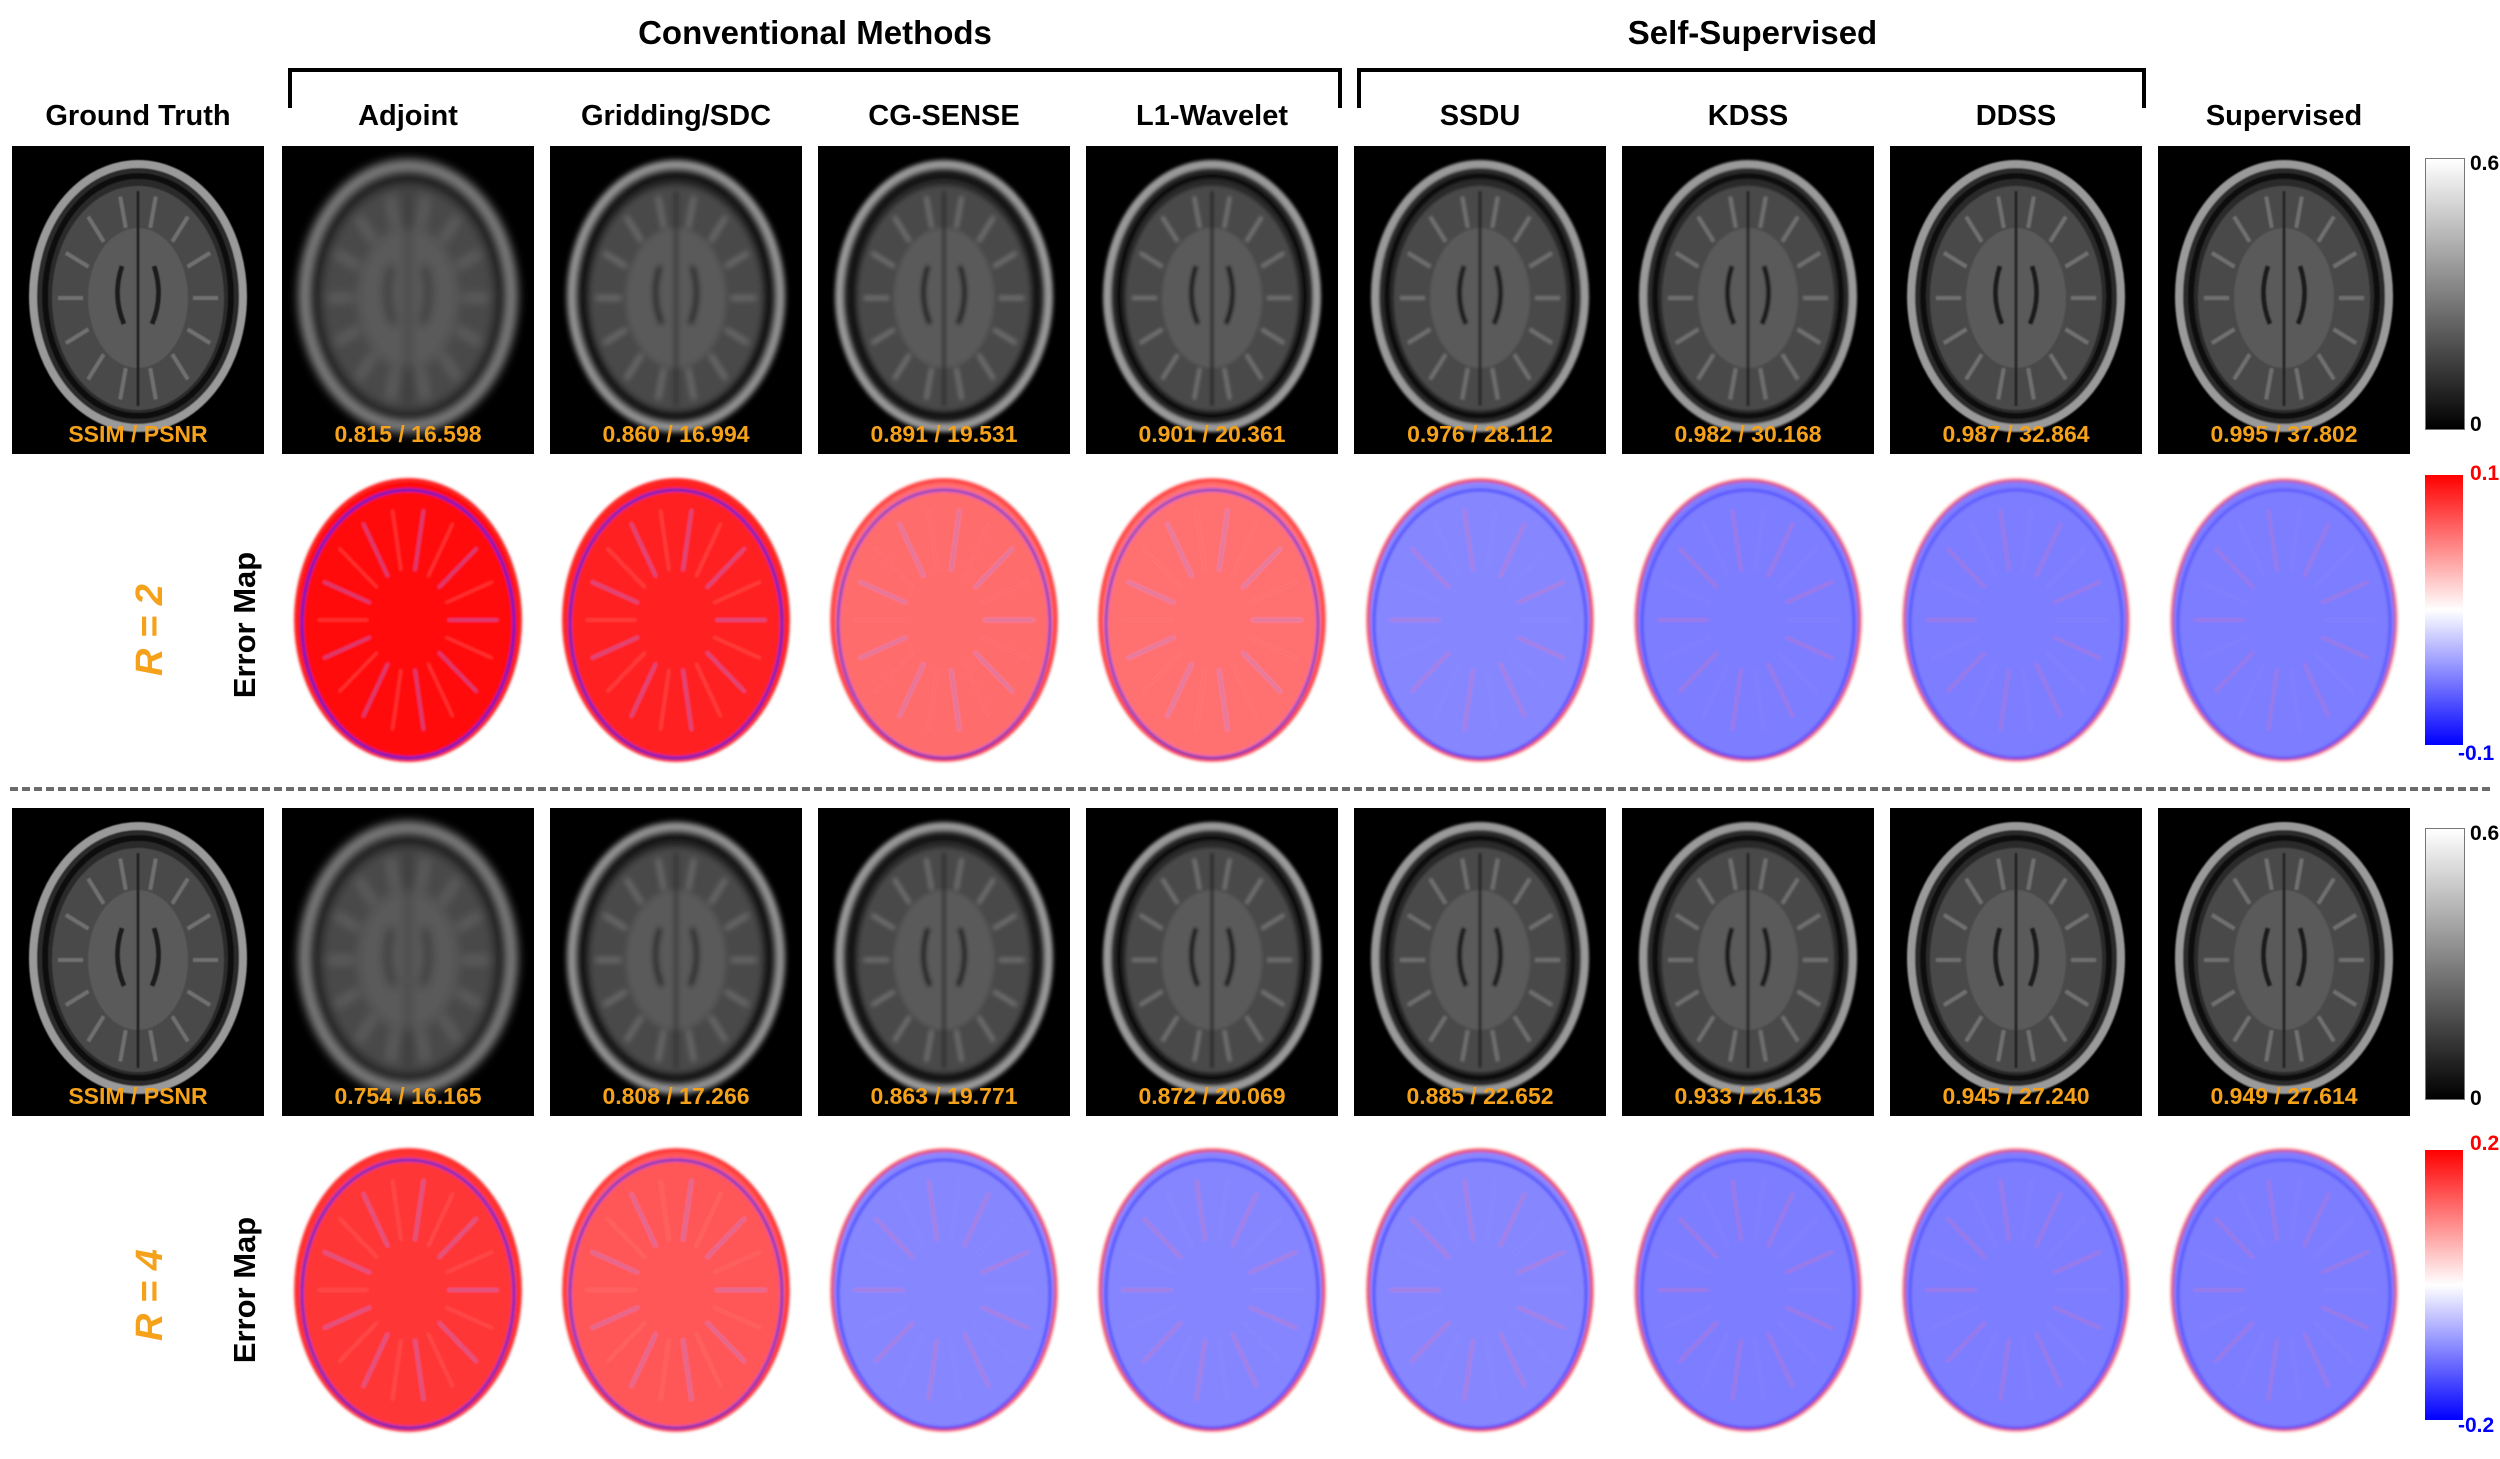 The image size is (2500, 1459). What do you see at coordinates (1212, 620) in the screenshot?
I see `error-map-r2-l1-wavelet` at bounding box center [1212, 620].